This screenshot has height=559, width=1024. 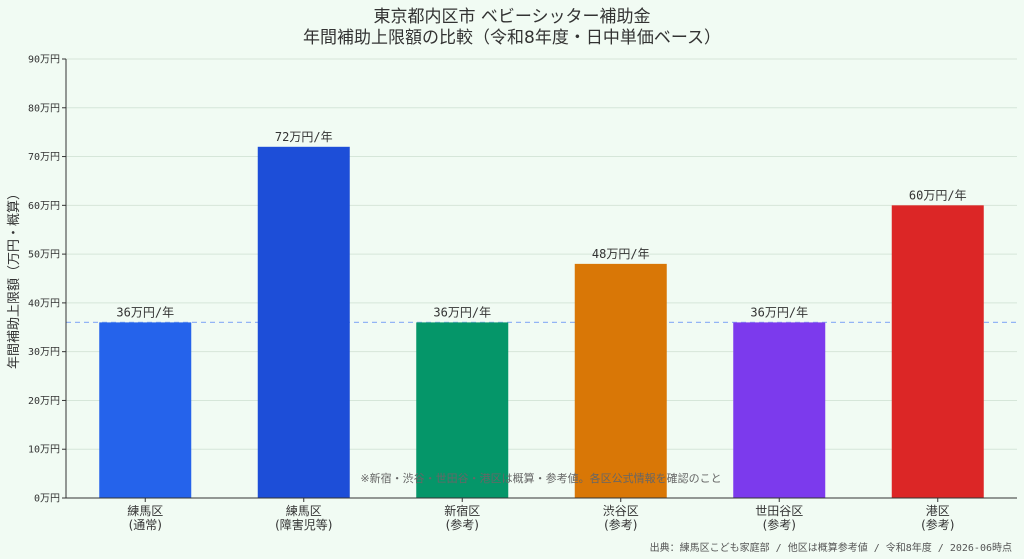 What do you see at coordinates (462, 510) in the screenshot?
I see `category-label-2-0: 新宿区` at bounding box center [462, 510].